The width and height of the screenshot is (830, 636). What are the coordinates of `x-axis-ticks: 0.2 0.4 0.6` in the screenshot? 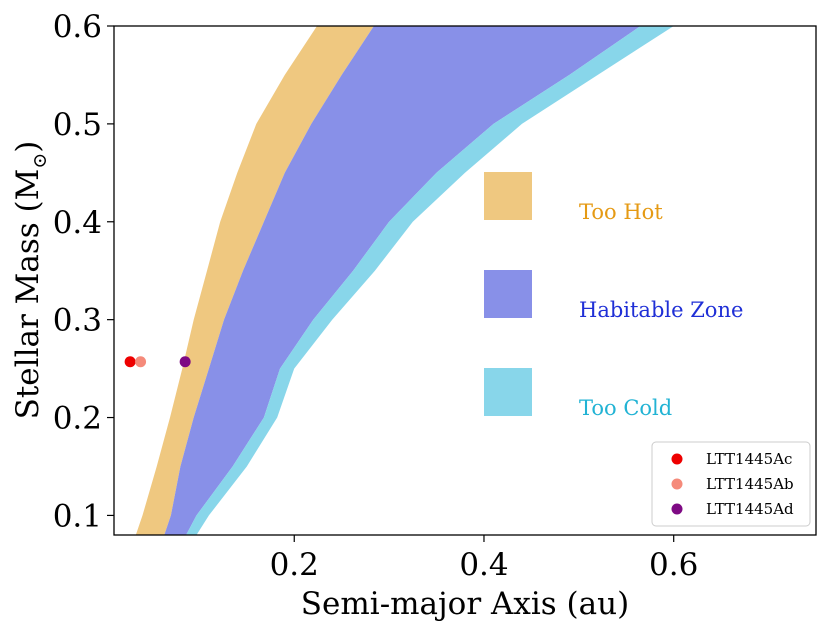 It's located at (484, 559).